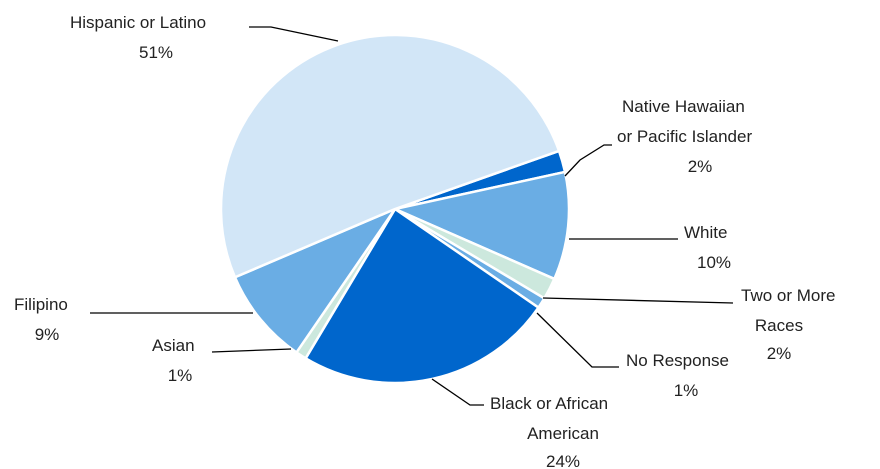 Image resolution: width=880 pixels, height=469 pixels. Describe the element at coordinates (563, 460) in the screenshot. I see `slice-percent-black-or-african-american: 24%` at that location.